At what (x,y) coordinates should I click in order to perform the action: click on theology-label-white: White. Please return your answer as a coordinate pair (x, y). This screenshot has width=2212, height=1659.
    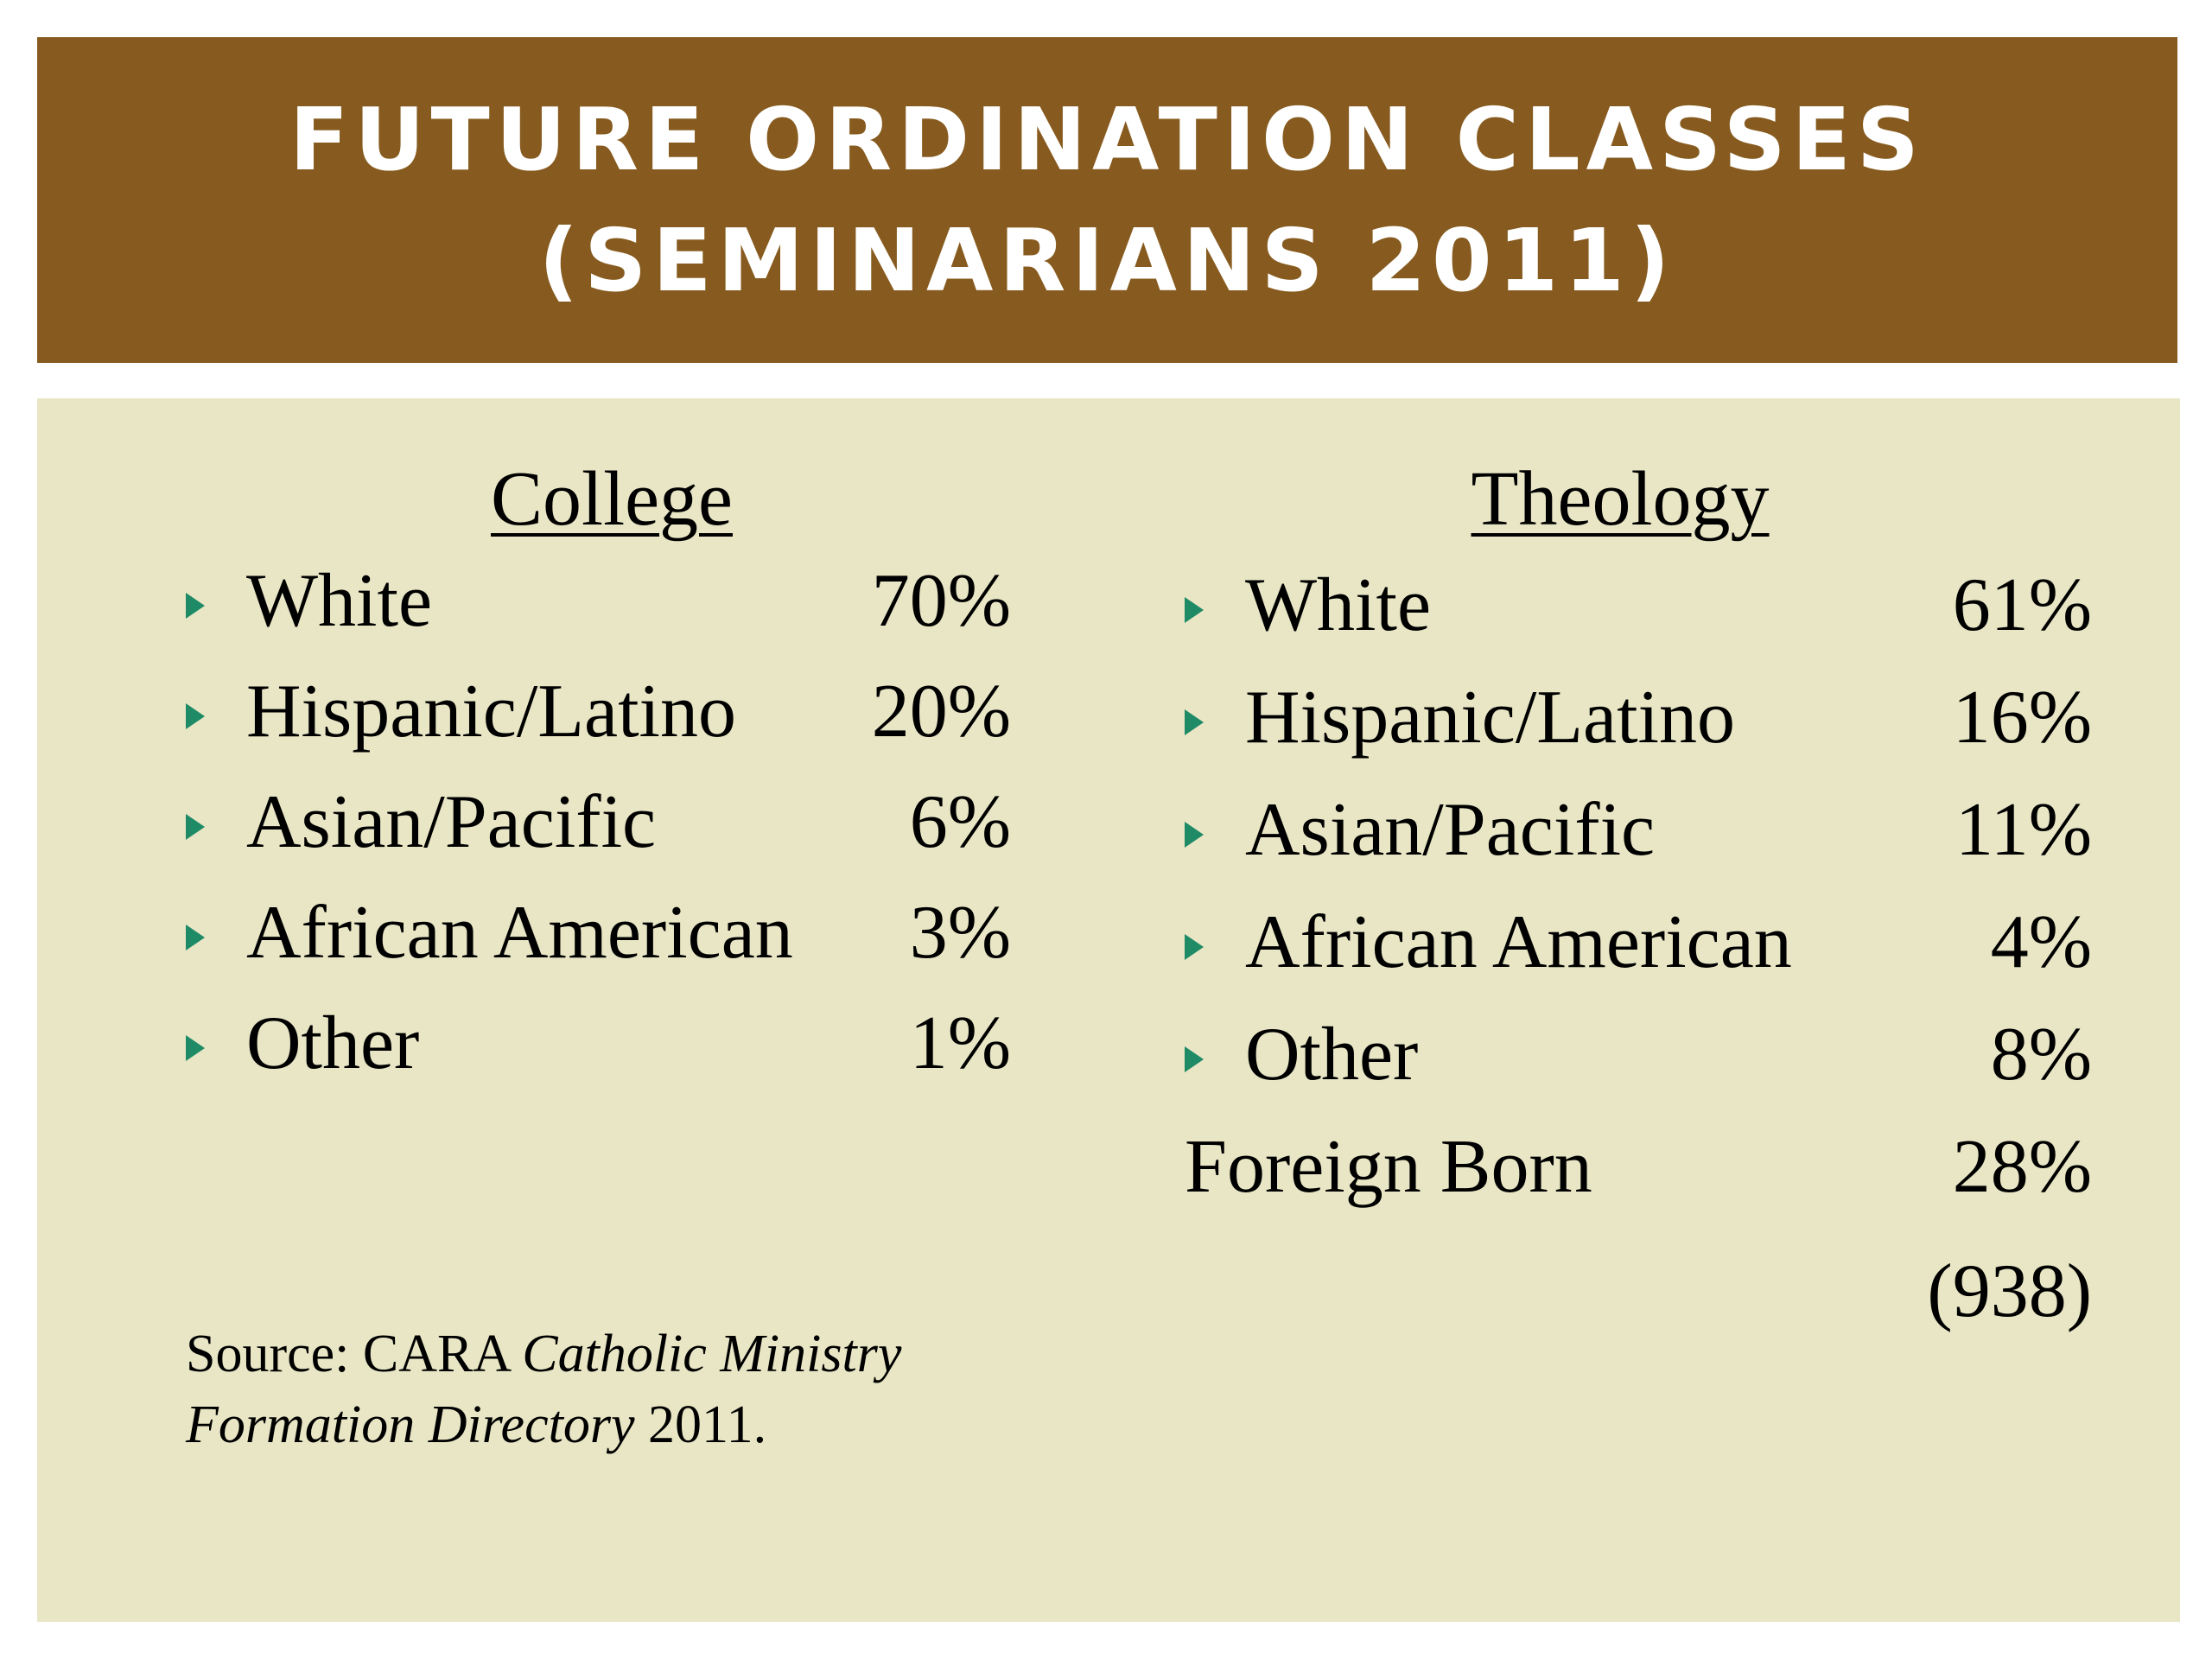
    Looking at the image, I should click on (1338, 605).